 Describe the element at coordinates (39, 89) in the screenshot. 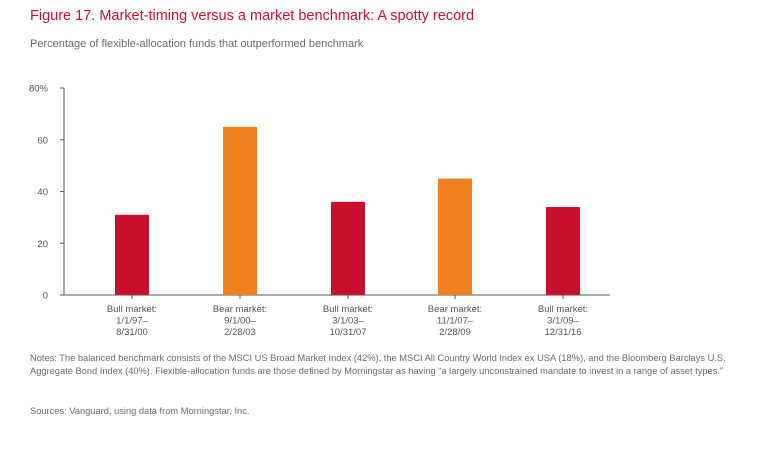

I see `y-tick-label: 80%` at that location.